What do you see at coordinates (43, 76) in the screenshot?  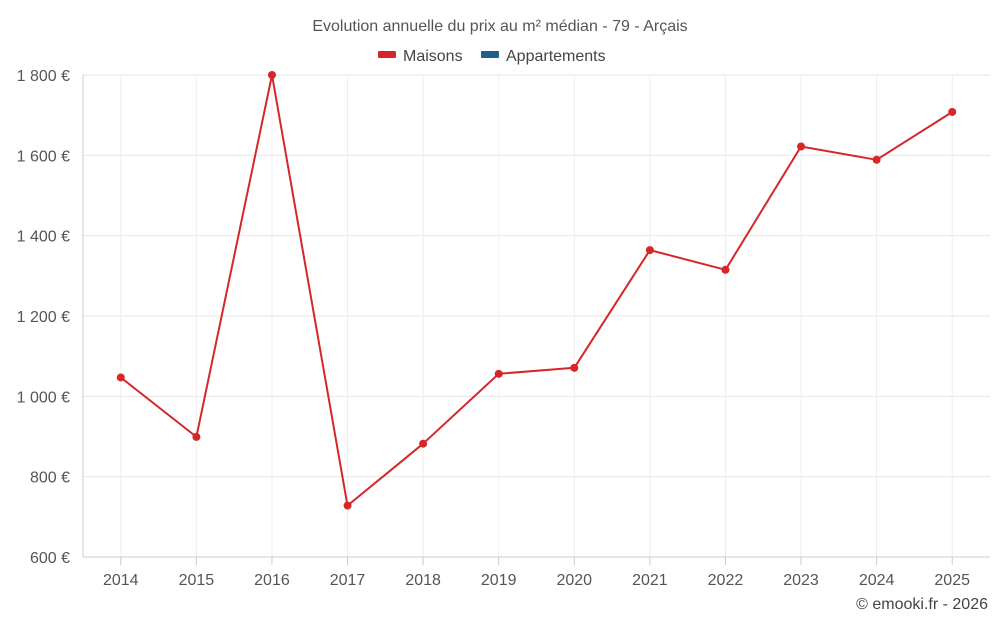 I see `y-tick-label: 1 800 €` at bounding box center [43, 76].